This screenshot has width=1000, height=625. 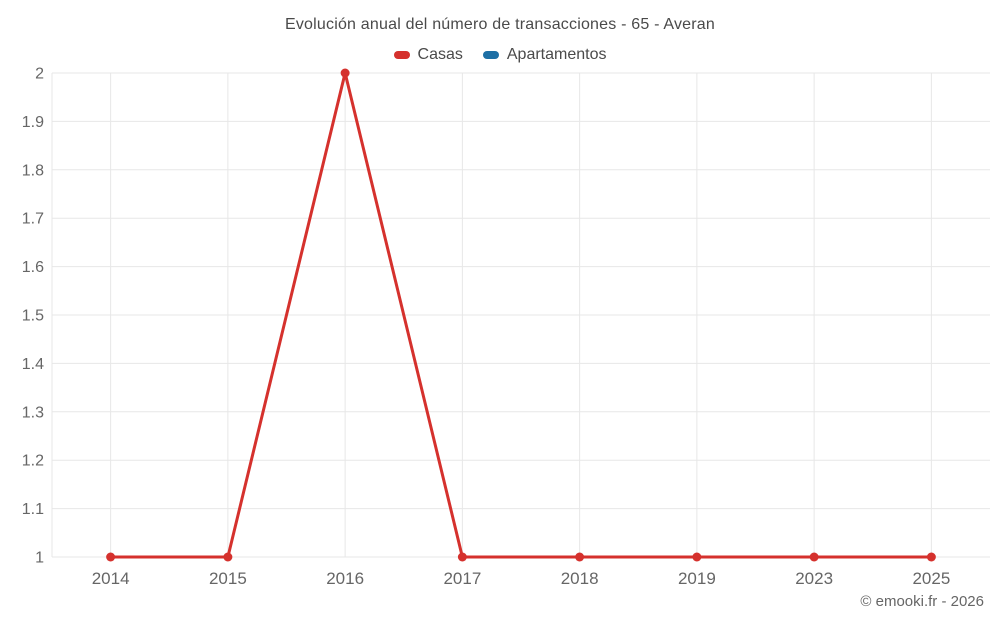 I want to click on y-axis-tick-label: 1.5, so click(x=33, y=316).